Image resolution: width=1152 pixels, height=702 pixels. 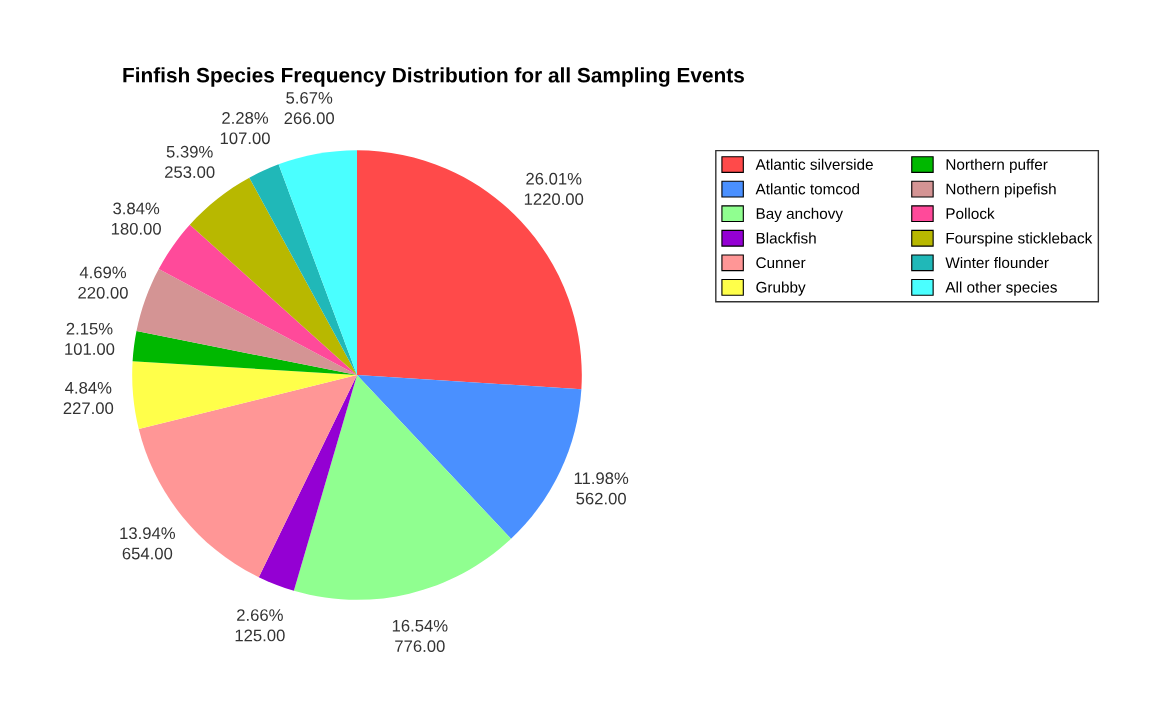 I want to click on data-label: 11.98% 562.00, so click(x=601, y=488).